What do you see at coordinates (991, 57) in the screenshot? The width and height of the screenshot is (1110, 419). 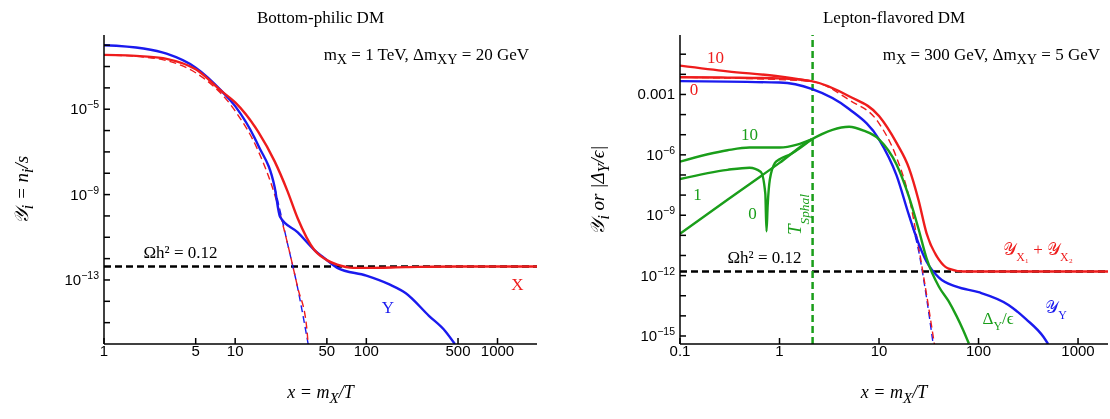 I see `annotation: m$_{X}$ = 300 GeV, Δm$_{XY}$ = 5 GeV` at bounding box center [991, 57].